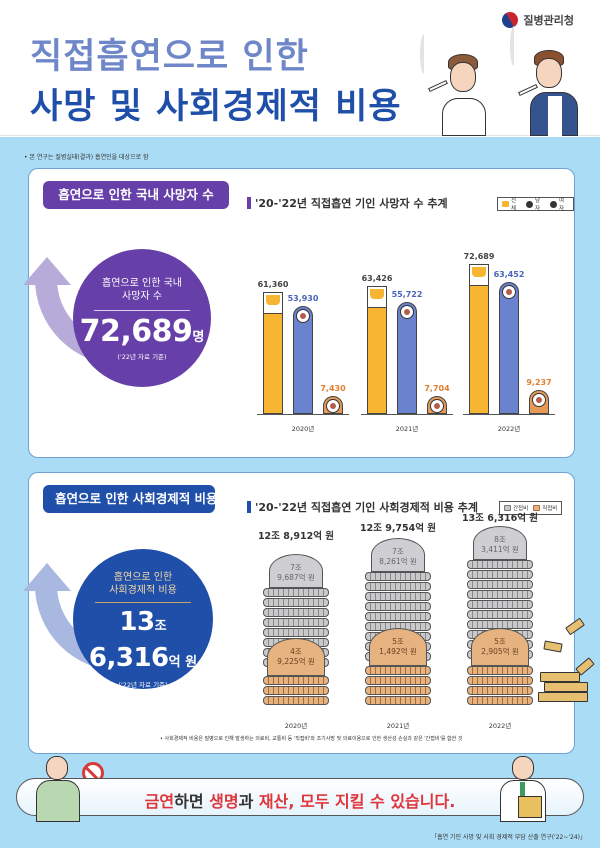 This screenshot has height=848, width=600. I want to click on direct-cost-coin: 5조 2,905억 원, so click(500, 647).